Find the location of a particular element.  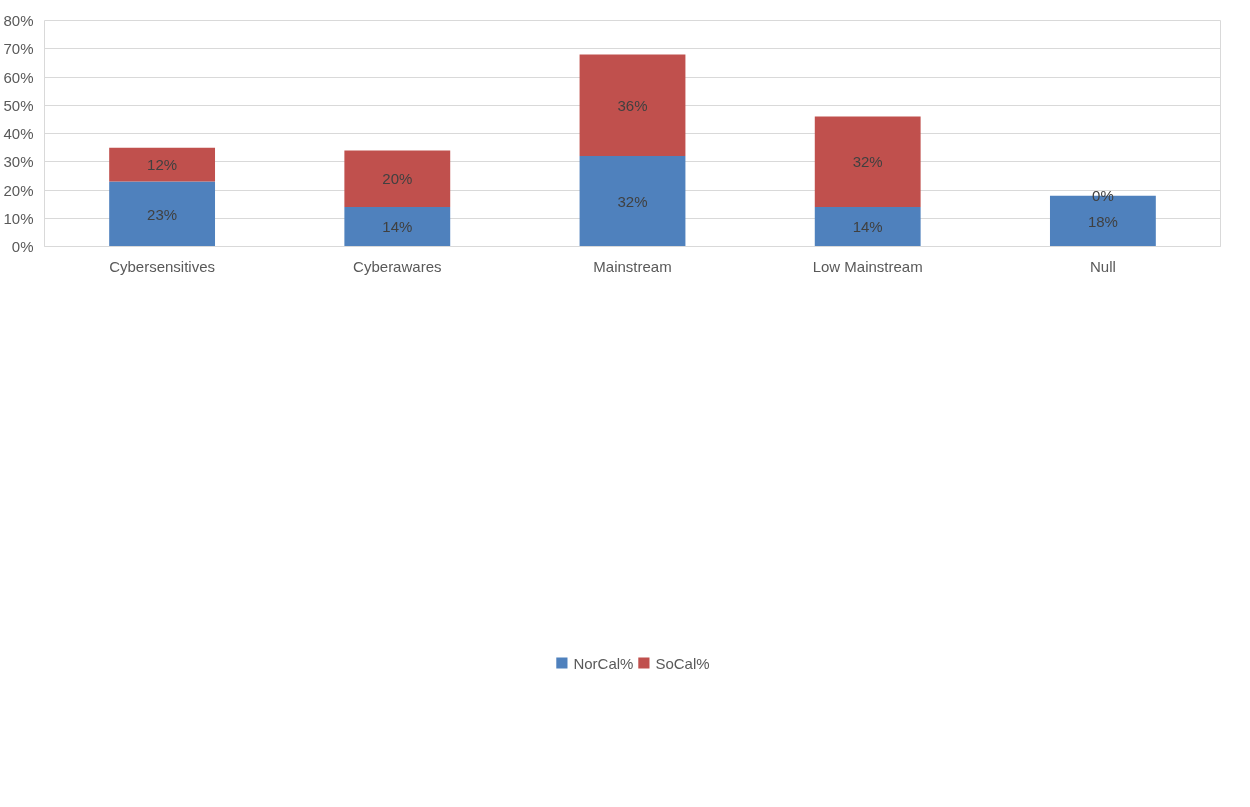

x-tick-label: Mainstream is located at coordinates (632, 266).